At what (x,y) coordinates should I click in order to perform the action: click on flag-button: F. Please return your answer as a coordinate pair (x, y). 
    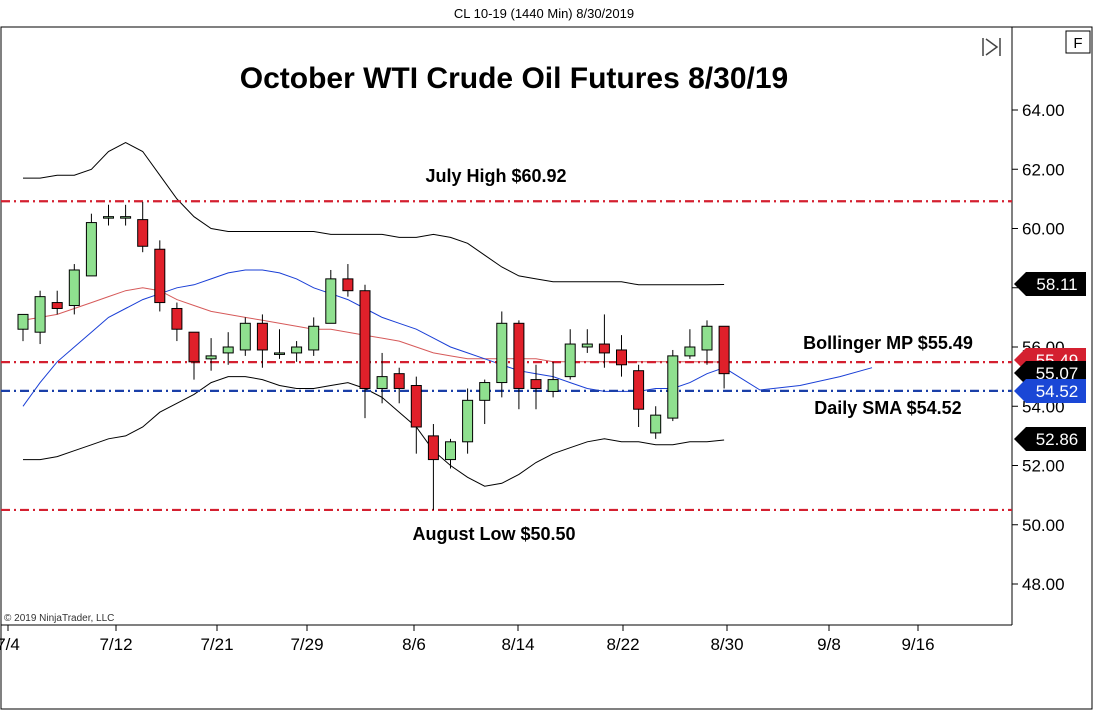
    Looking at the image, I should click on (1078, 42).